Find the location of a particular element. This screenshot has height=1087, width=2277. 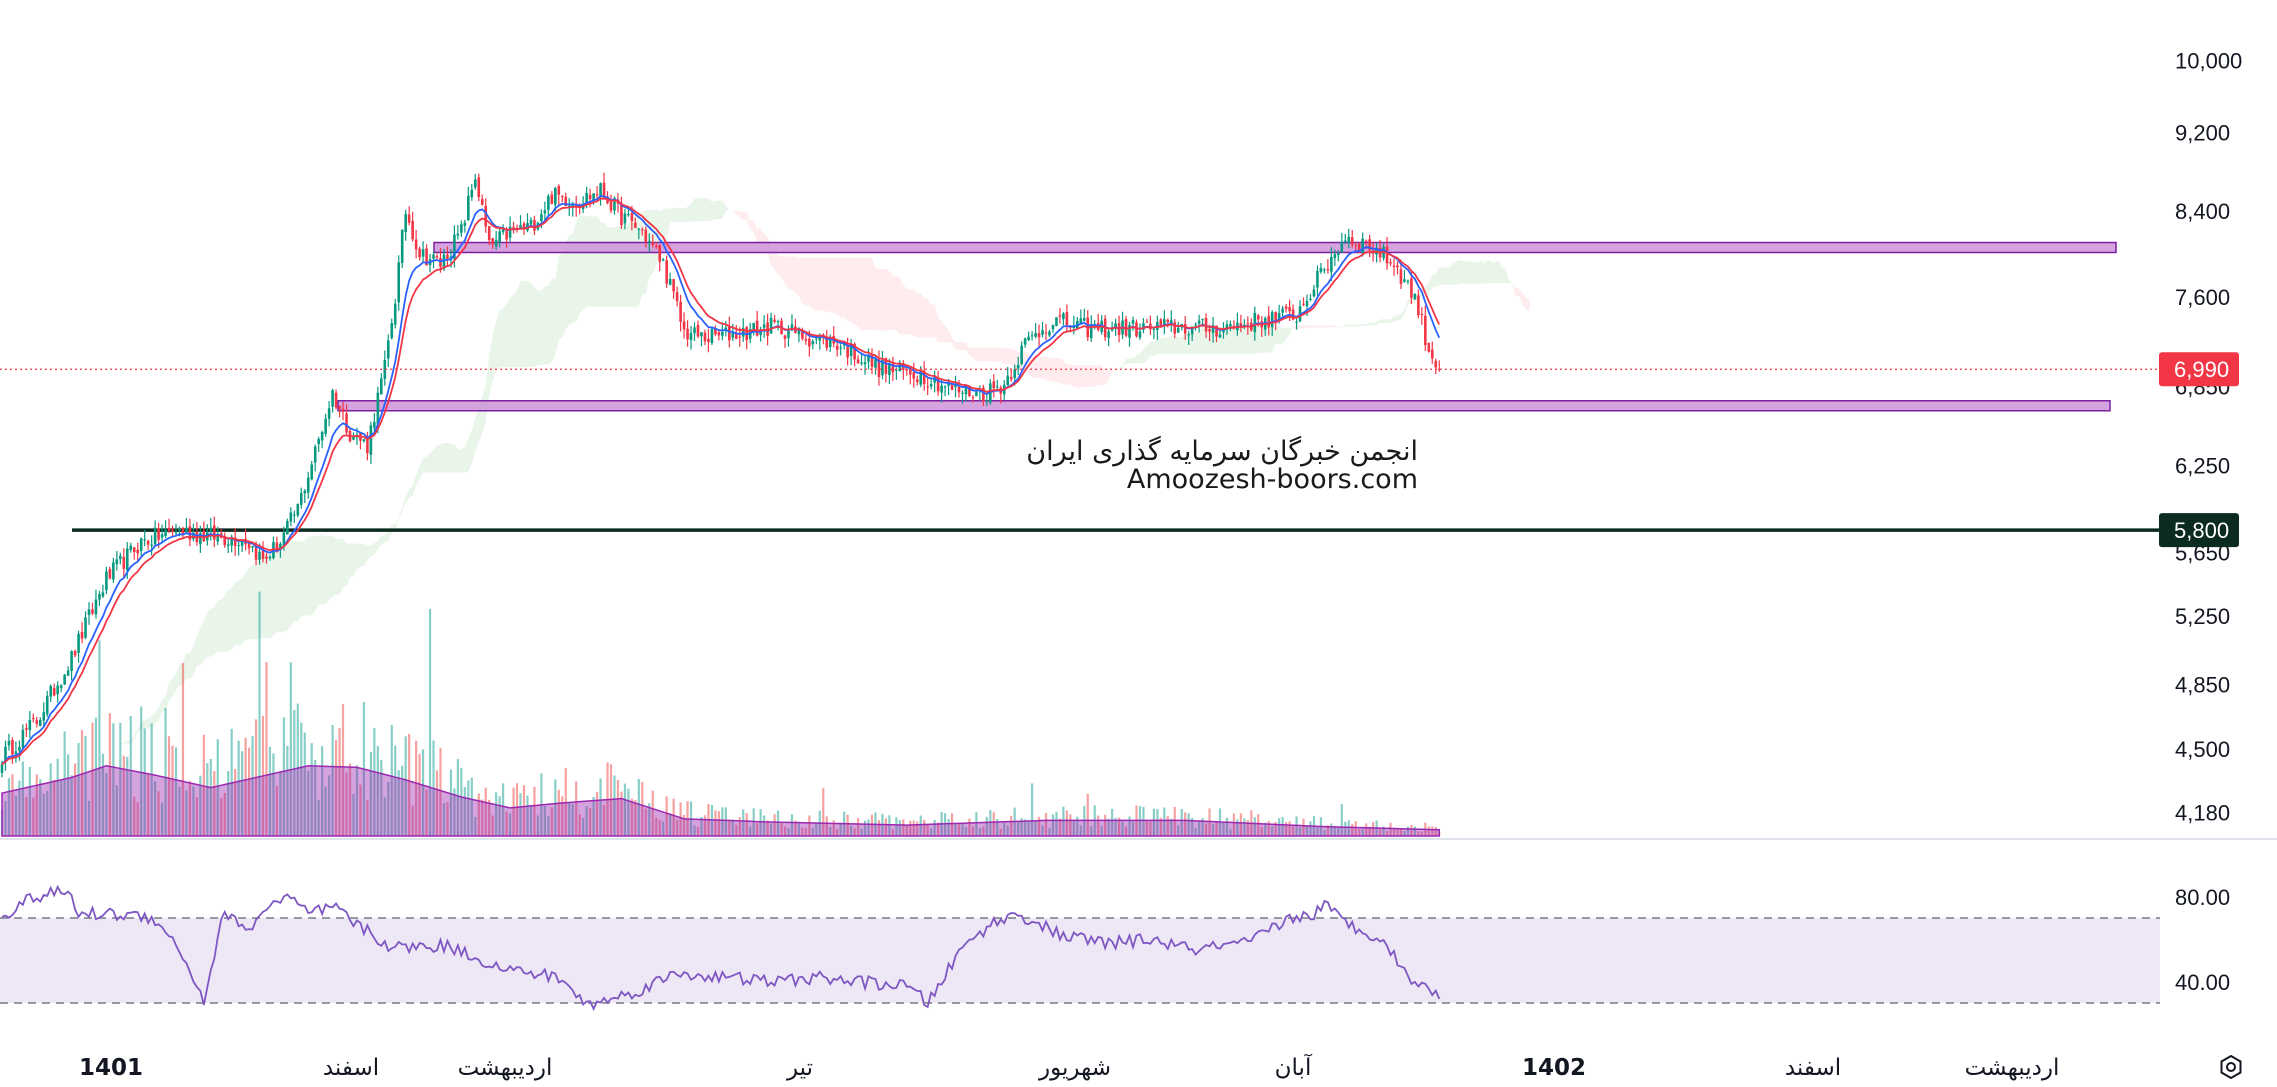

rsi-tick-label: 40.00 is located at coordinates (2202, 982).